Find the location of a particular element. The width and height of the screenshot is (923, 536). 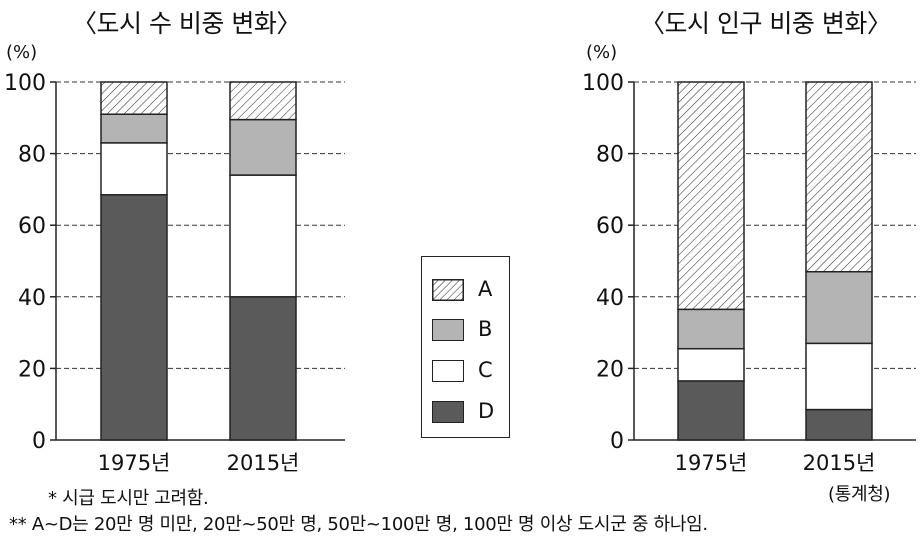

legend-label-a: A is located at coordinates (485, 289).